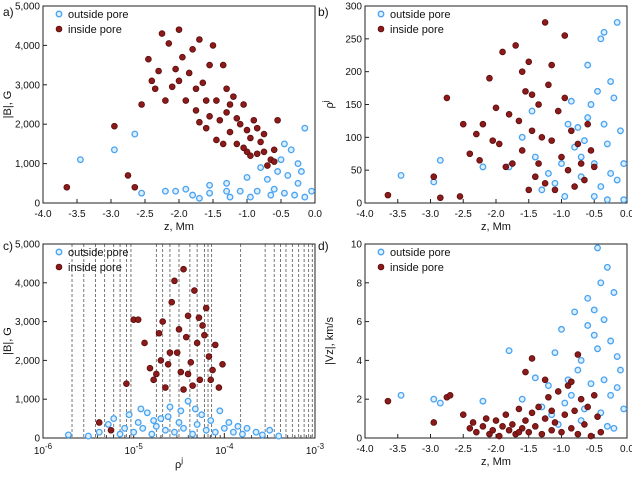 Image resolution: width=632 pixels, height=477 pixels. What do you see at coordinates (496, 449) in the screenshot?
I see `x-tick-label: -2.0` at bounding box center [496, 449].